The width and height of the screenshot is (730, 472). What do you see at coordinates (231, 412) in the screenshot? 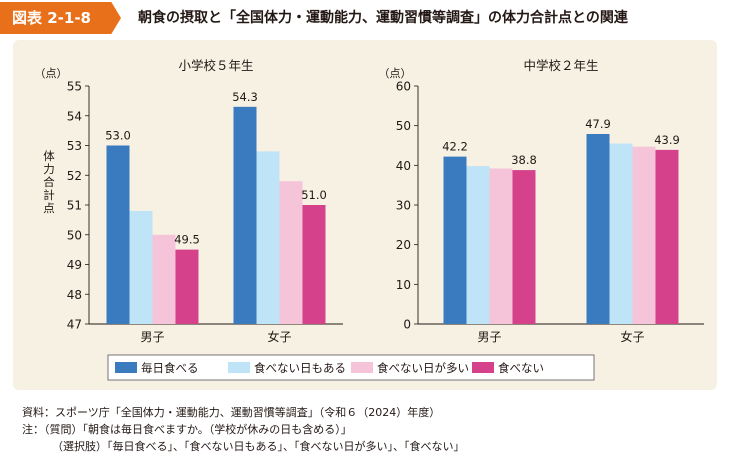
I see `note-source: 資料：スポーツ庁「全国体力・運動能力、運動習慣等調査」（令和６（2024）年度）` at bounding box center [231, 412].